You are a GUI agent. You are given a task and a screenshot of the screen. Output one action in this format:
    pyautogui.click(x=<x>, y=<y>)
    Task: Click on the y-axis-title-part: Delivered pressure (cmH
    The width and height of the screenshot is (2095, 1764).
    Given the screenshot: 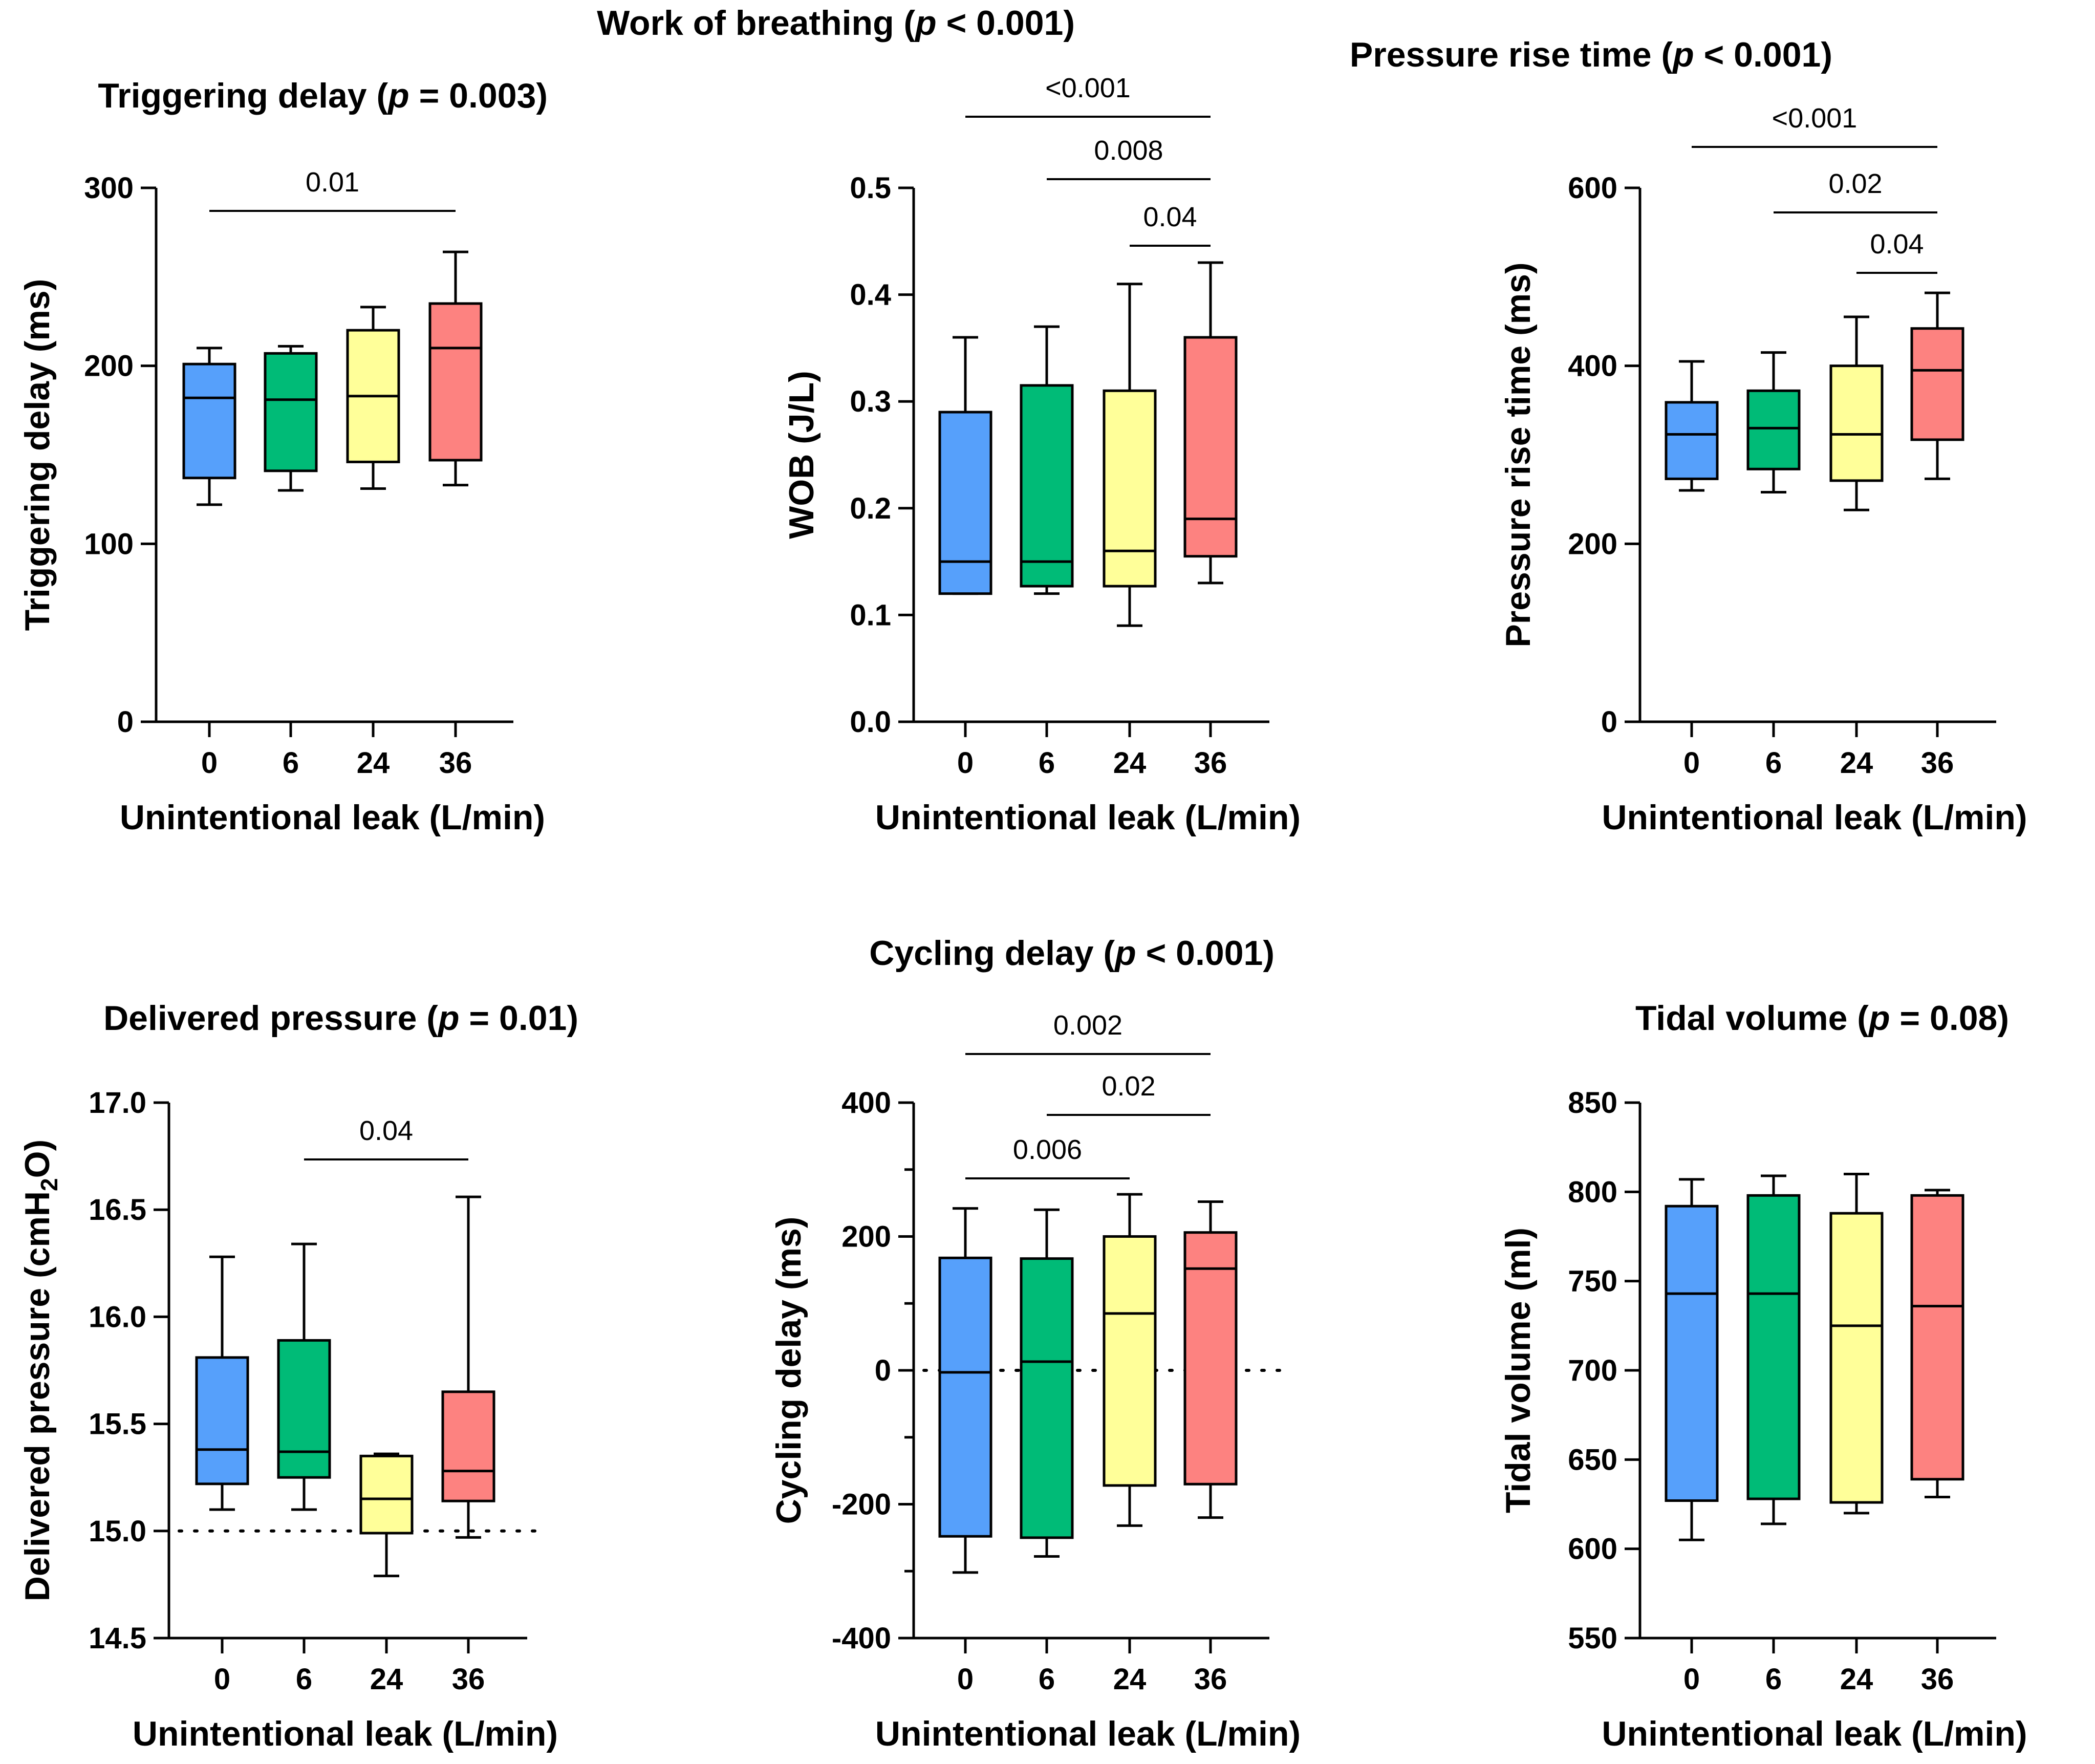 What is the action you would take?
    pyautogui.click(x=38, y=1396)
    